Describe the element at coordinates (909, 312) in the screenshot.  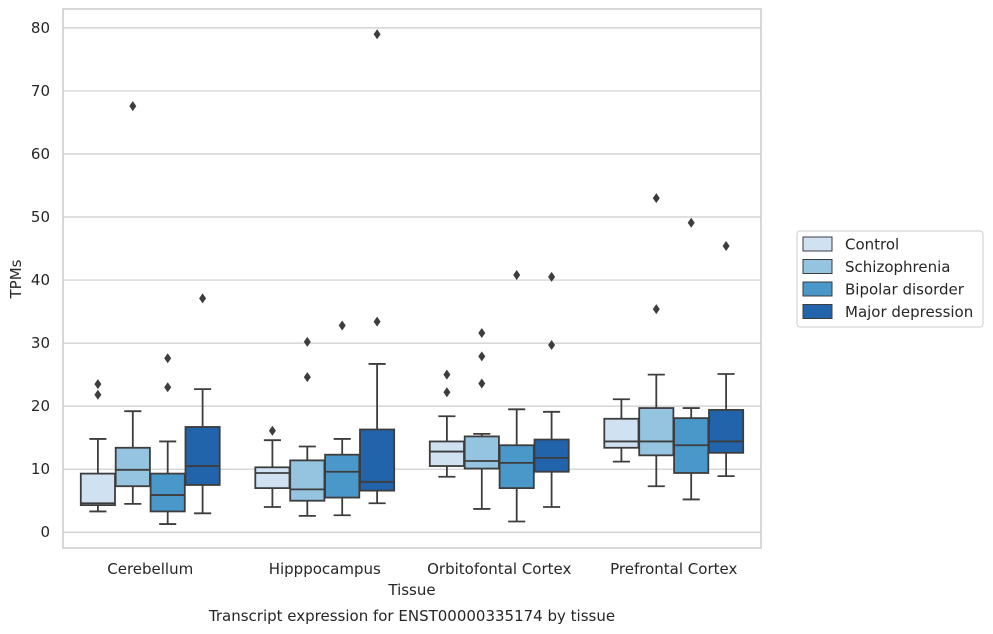
I see `legend-label: Major depression` at that location.